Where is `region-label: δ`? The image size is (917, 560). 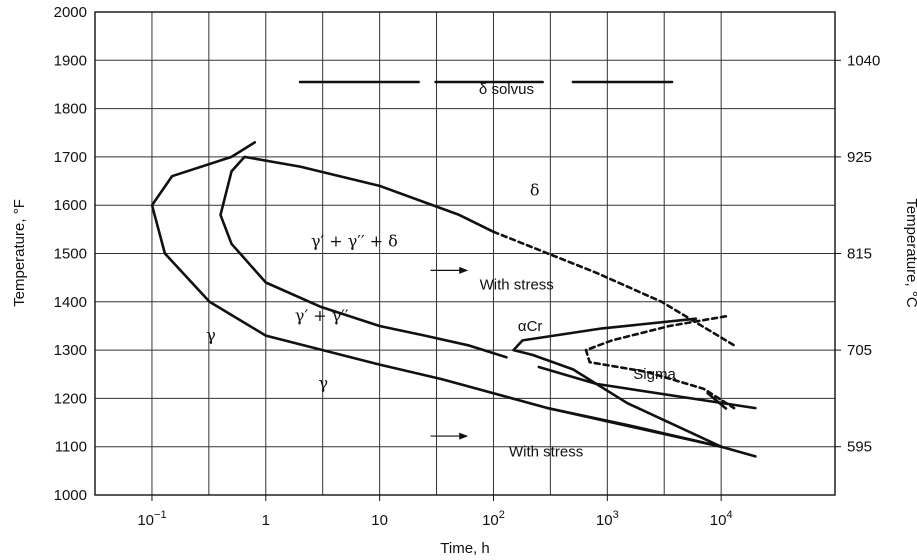
region-label: δ is located at coordinates (535, 190).